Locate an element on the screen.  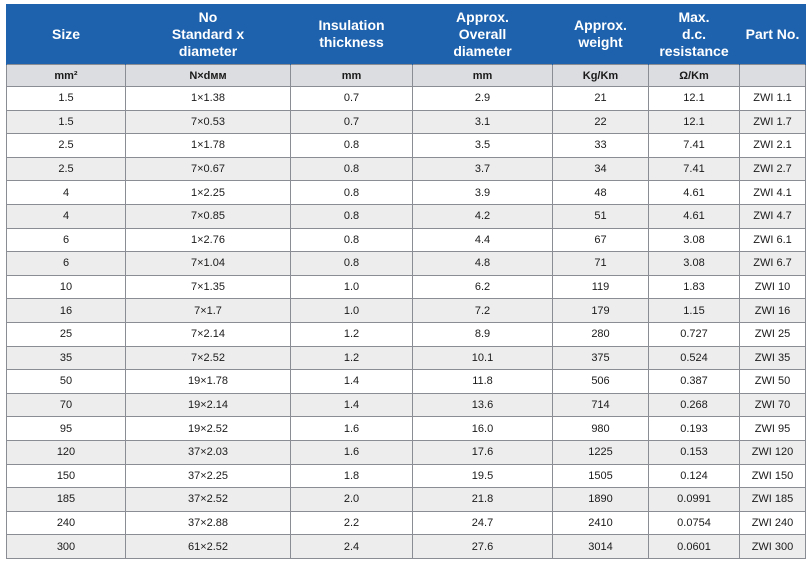
cell-standard-diameter: 37×2.03 is located at coordinates (208, 452).